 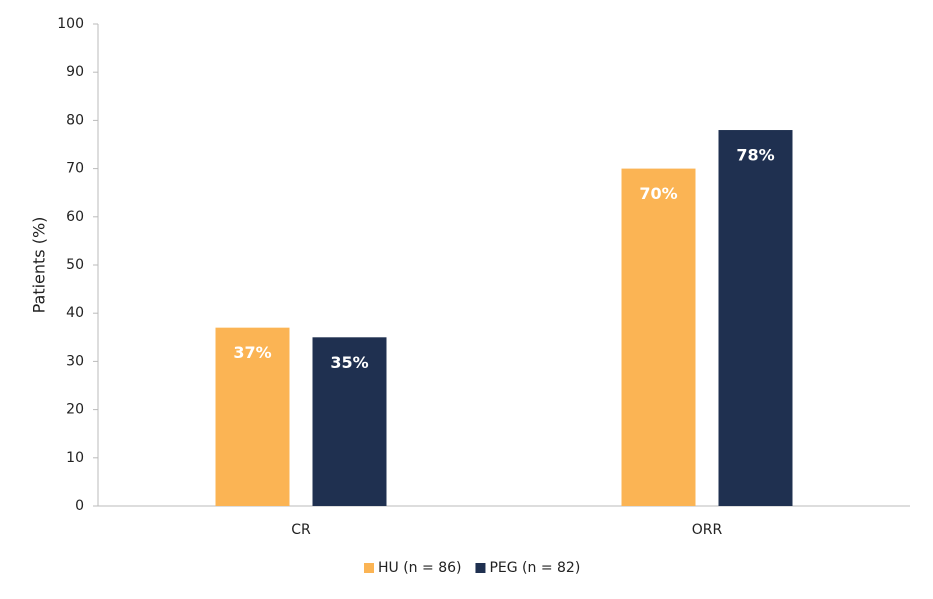 What do you see at coordinates (70, 24) in the screenshot?
I see `y-tick-label: 100` at bounding box center [70, 24].